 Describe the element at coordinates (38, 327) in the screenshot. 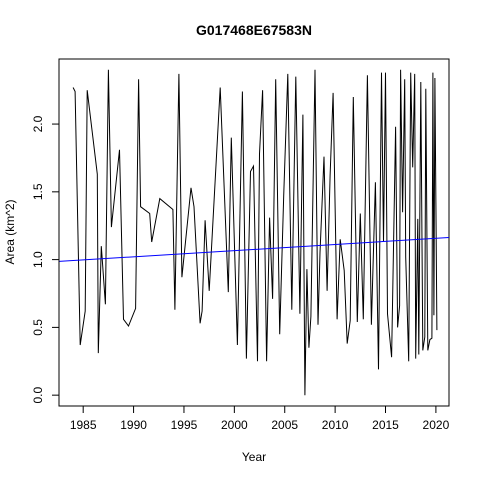

I see `y-tick-label: 0.5` at that location.